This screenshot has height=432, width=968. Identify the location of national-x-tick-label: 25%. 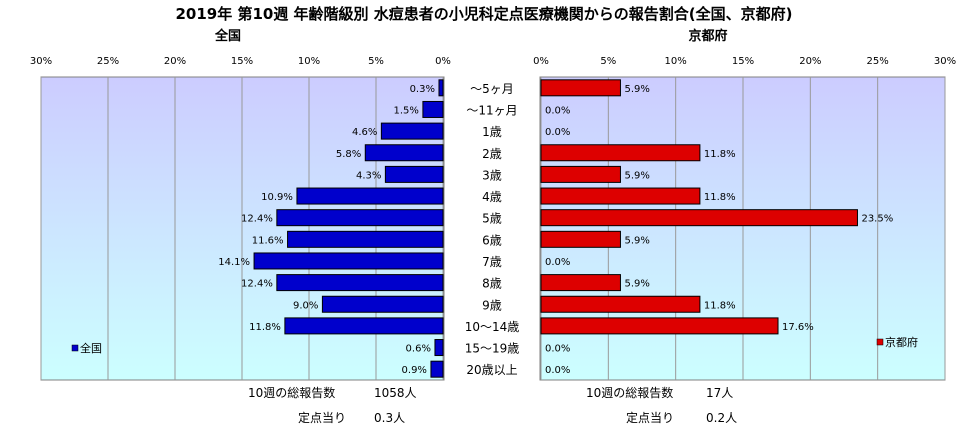
(108, 61).